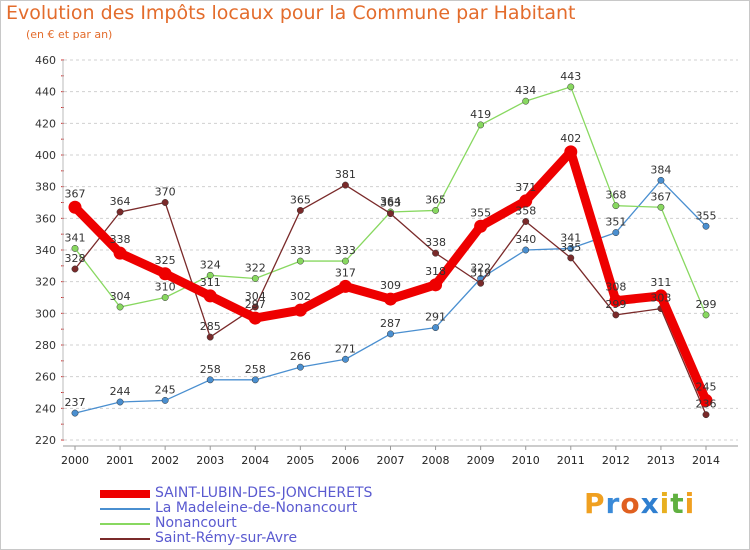 The height and width of the screenshot is (550, 750). Describe the element at coordinates (45, 92) in the screenshot. I see `y-tick-label: 440` at that location.